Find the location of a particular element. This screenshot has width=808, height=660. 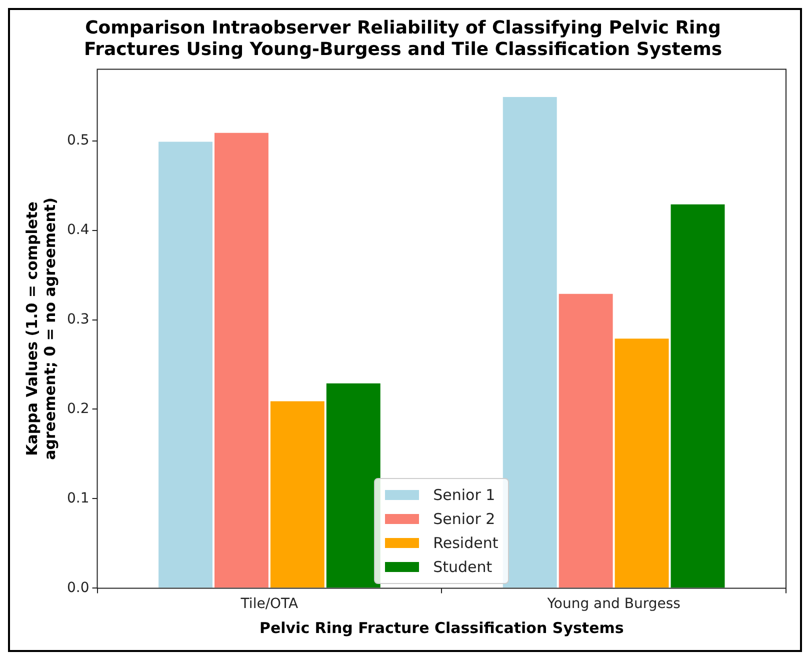

legend-label: Student is located at coordinates (462, 567).